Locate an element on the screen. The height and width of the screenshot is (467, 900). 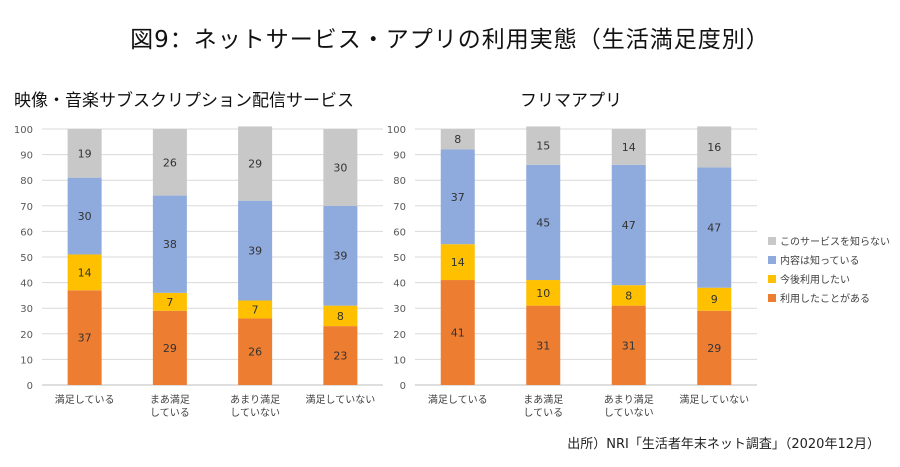
data-label: 39 is located at coordinates (255, 251).